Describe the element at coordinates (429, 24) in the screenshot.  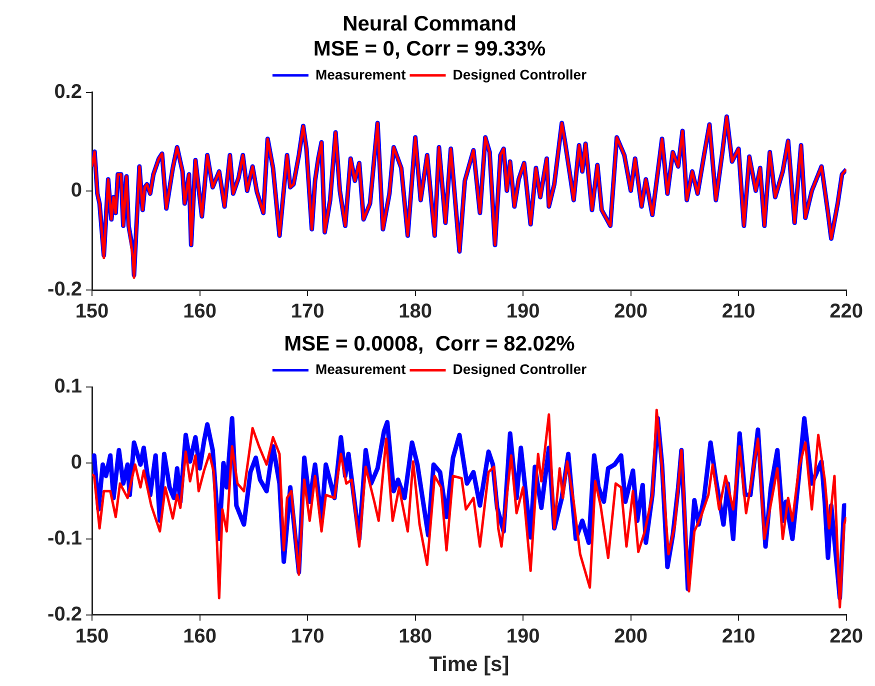
I see `chart-title: Neural Command` at that location.